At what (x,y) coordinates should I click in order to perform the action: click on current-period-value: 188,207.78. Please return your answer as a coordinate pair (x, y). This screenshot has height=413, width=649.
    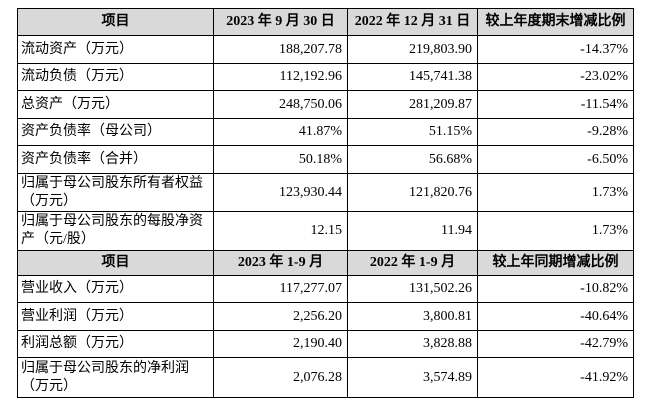
    Looking at the image, I should click on (280, 49).